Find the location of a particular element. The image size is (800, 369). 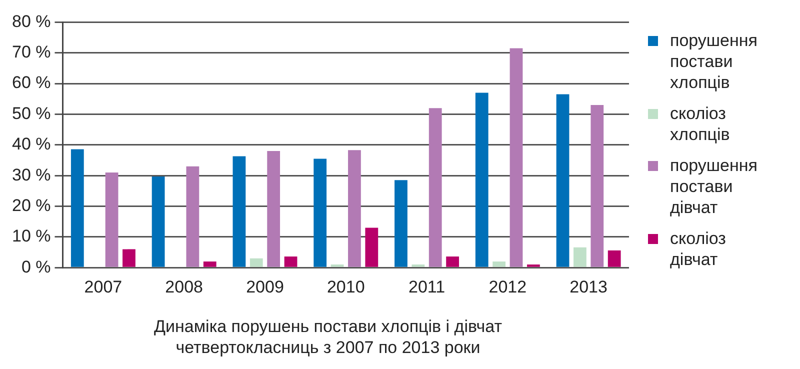

x-tick-label: 2011 is located at coordinates (427, 286).